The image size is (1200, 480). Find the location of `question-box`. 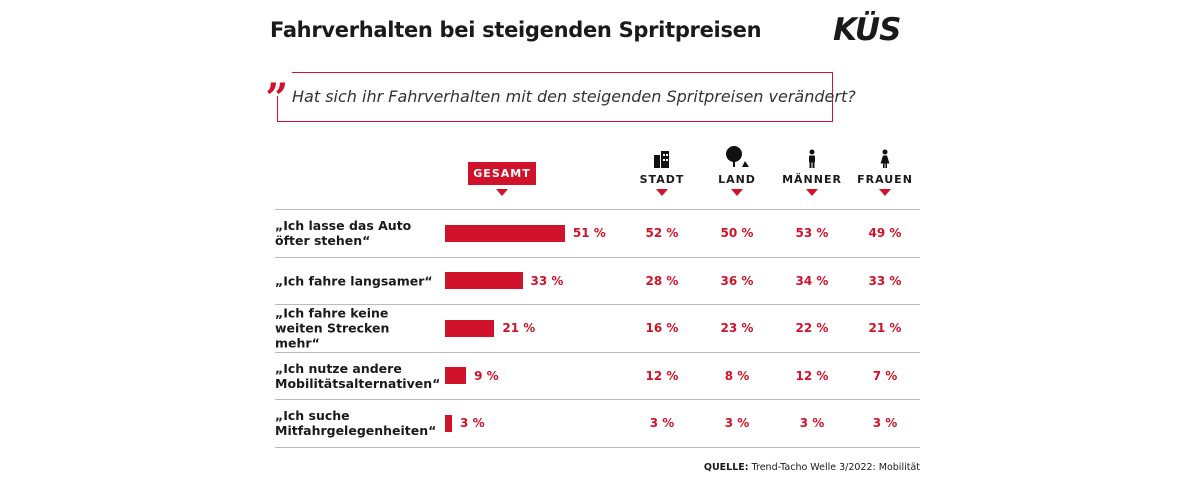

question-box is located at coordinates (555, 97).